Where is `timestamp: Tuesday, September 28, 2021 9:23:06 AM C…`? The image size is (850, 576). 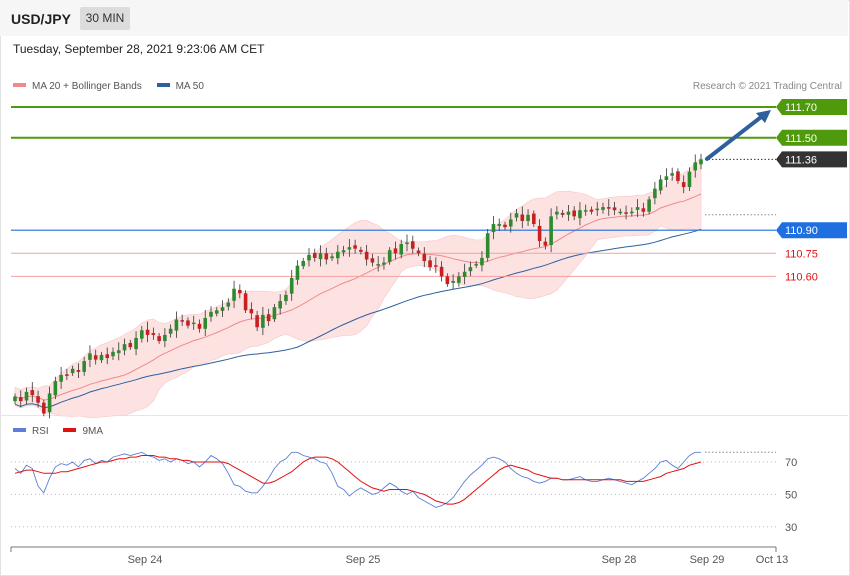 timestamp: Tuesday, September 28, 2021 9:23:06 AM C… is located at coordinates (139, 49).